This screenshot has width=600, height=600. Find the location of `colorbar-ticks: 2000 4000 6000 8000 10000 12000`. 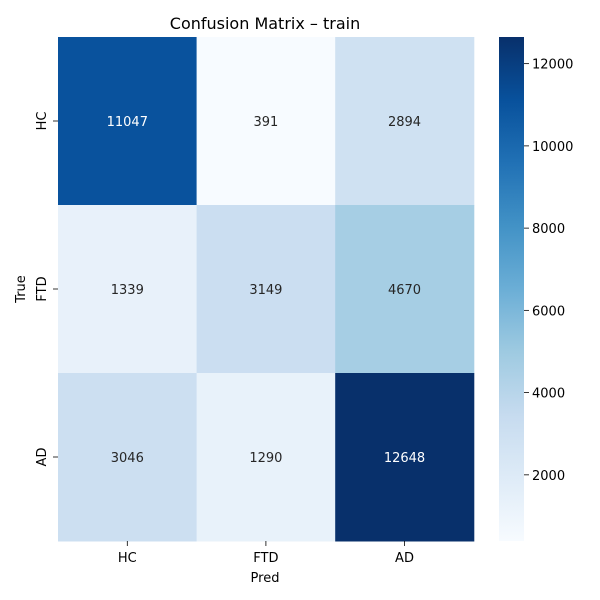

colorbar-ticks: 2000 4000 6000 8000 10000 12000 is located at coordinates (548, 271).